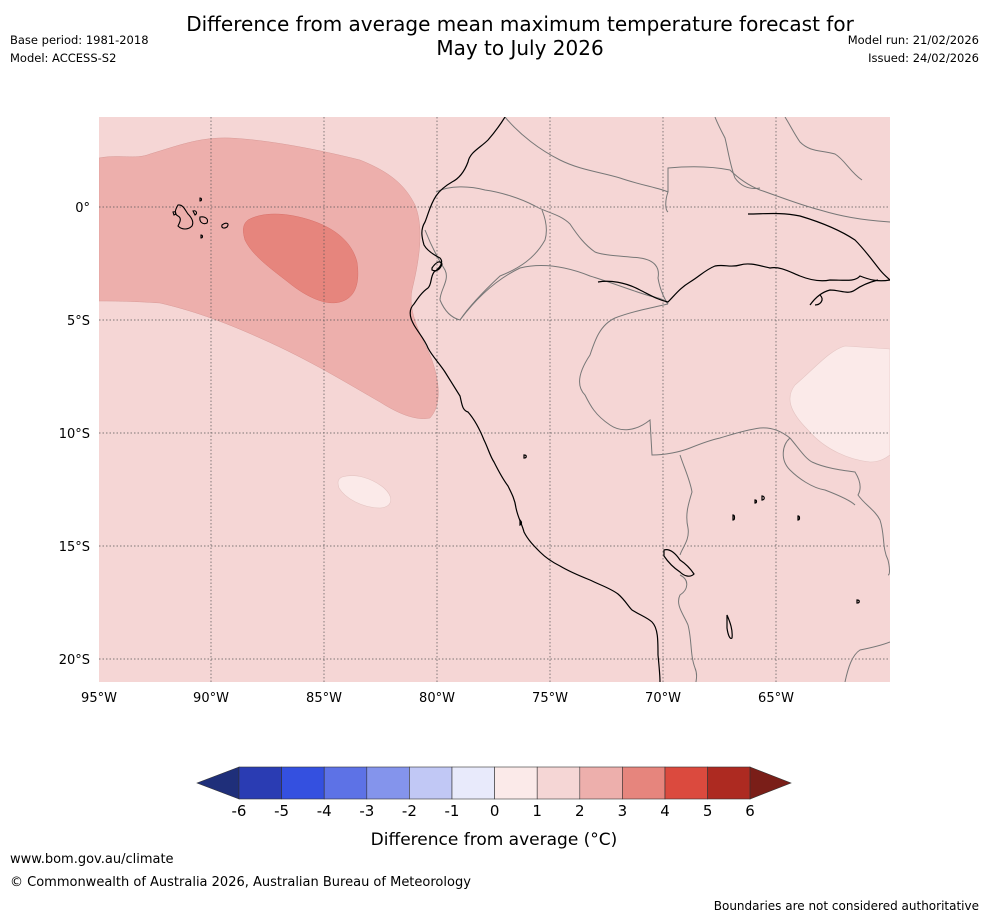 This screenshot has height=919, width=988. I want to click on border-colombia-venezuela, so click(778, 194).